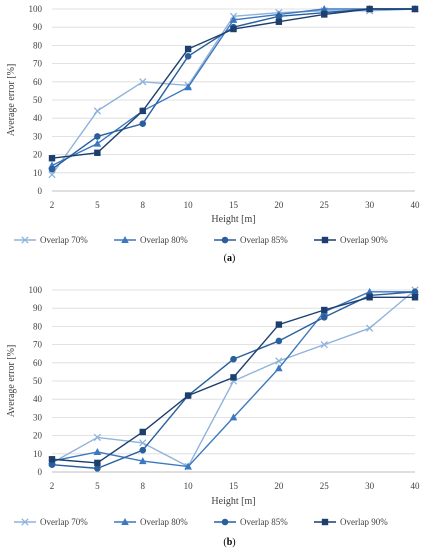 This screenshot has height=550, width=427. Describe the element at coordinates (364, 240) in the screenshot. I see `legend-label: Overlap 90%` at that location.